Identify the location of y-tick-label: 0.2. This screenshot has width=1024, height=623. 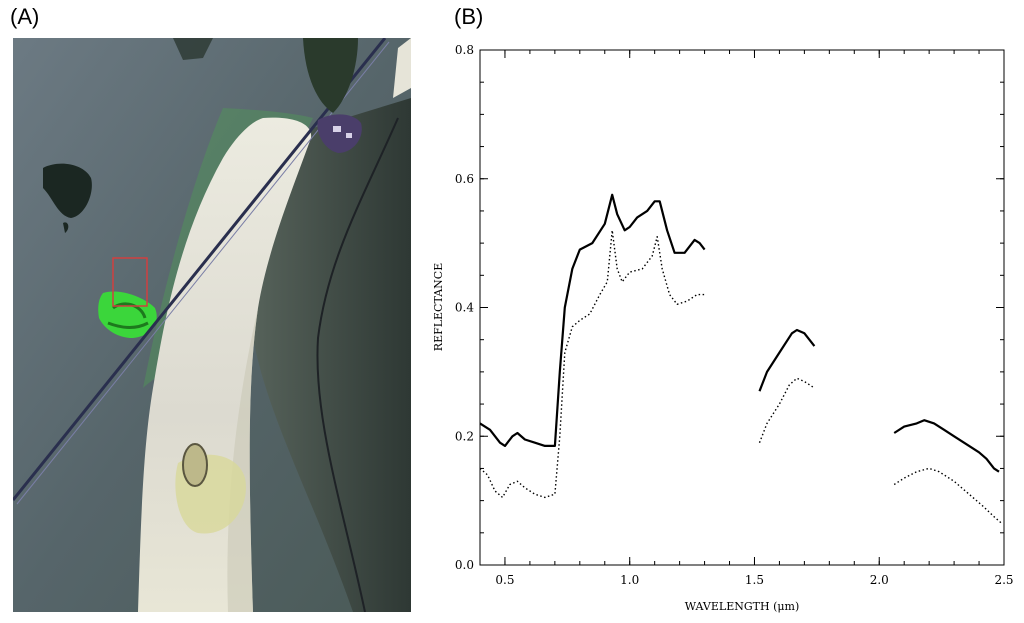
(464, 436).